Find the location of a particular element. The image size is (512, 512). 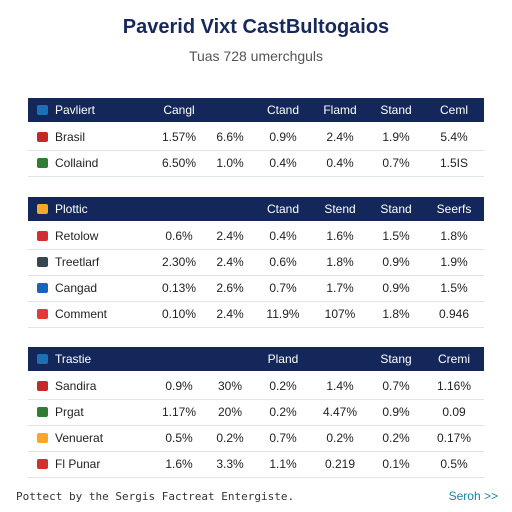

table-row: Cangad 0.13% 2.6% 0.7% 1.7% 0.9% 1.5% is located at coordinates (256, 289).